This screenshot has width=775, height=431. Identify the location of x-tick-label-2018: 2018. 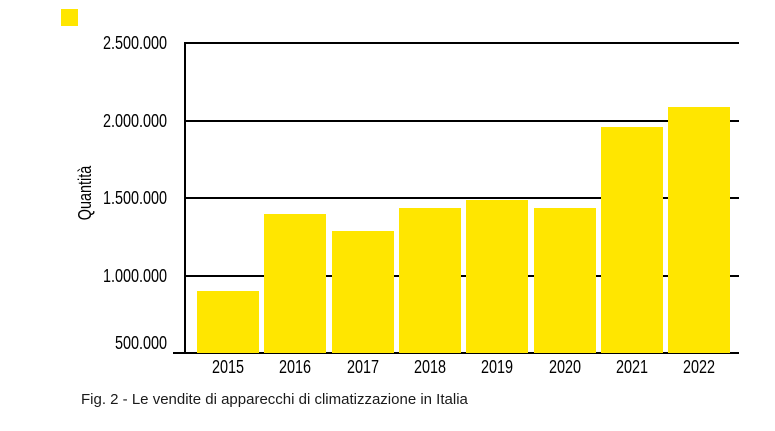
(429, 367).